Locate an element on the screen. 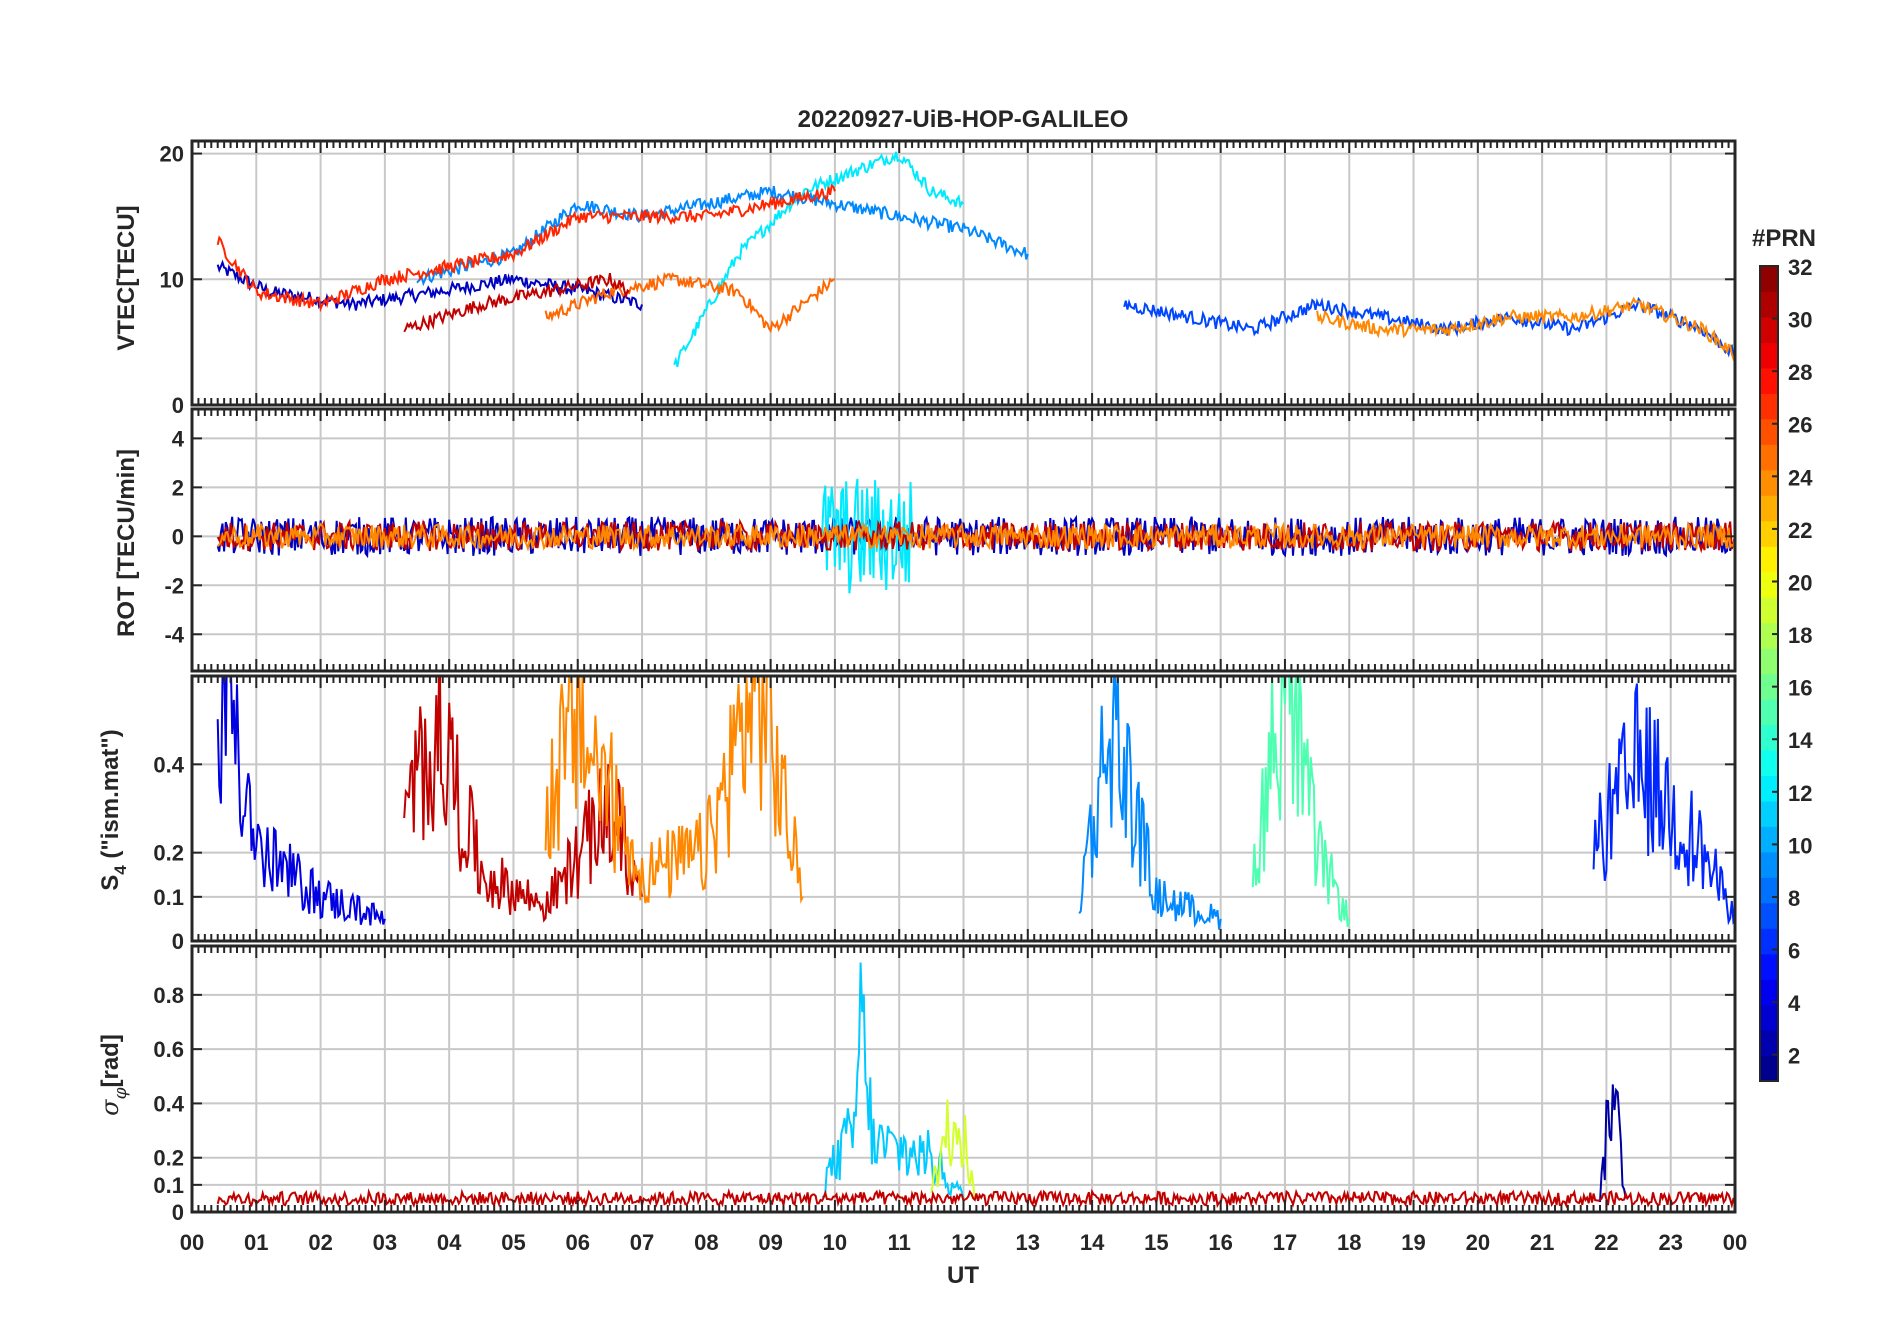 This screenshot has height=1330, width=1902. figure-title: 20220927-UiB-HOP-GALILEO is located at coordinates (963, 119).